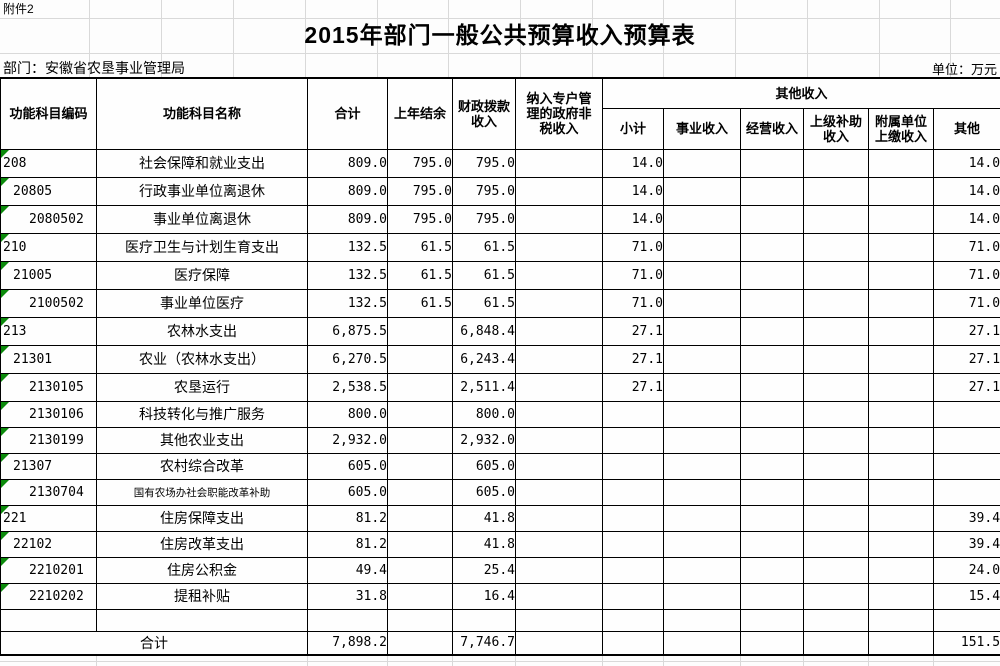 The height and width of the screenshot is (666, 1000). What do you see at coordinates (18, 9) in the screenshot?
I see `attachment-label-cell: 附件2` at bounding box center [18, 9].